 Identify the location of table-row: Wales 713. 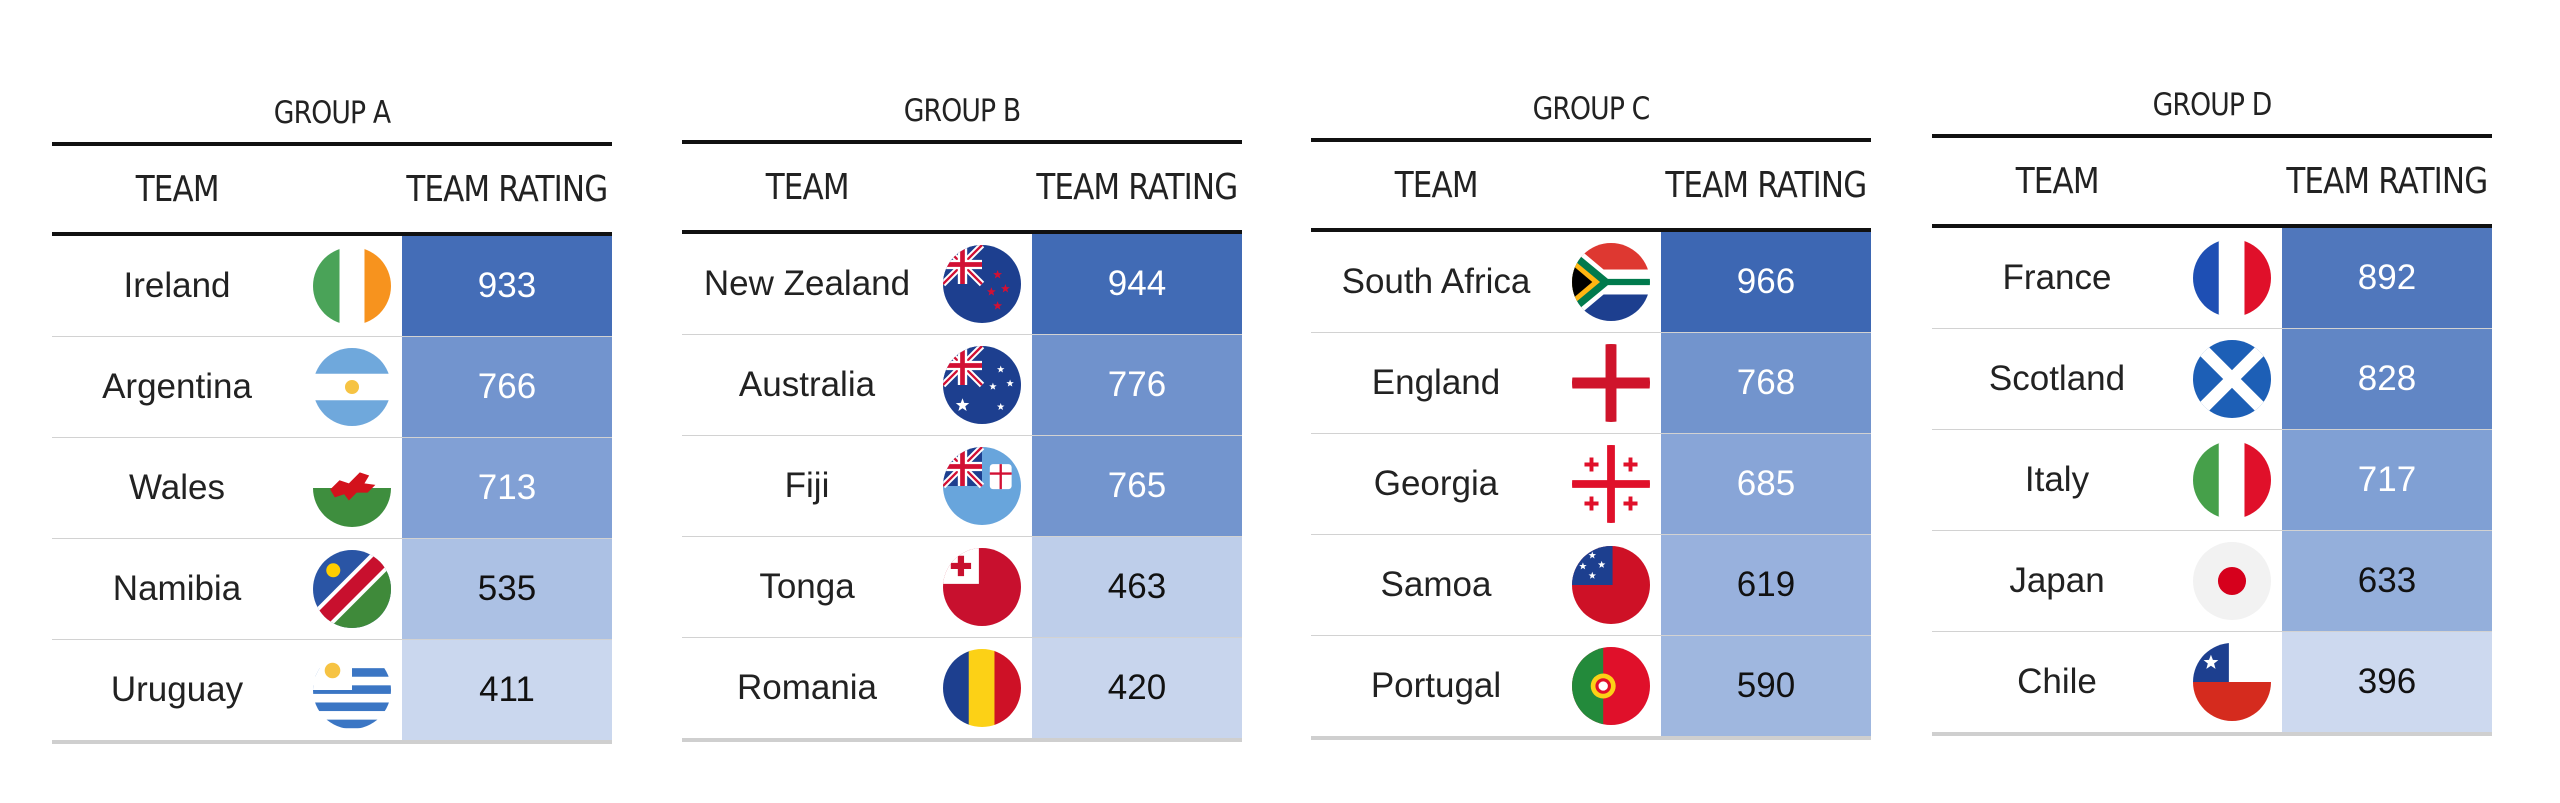
(332, 488).